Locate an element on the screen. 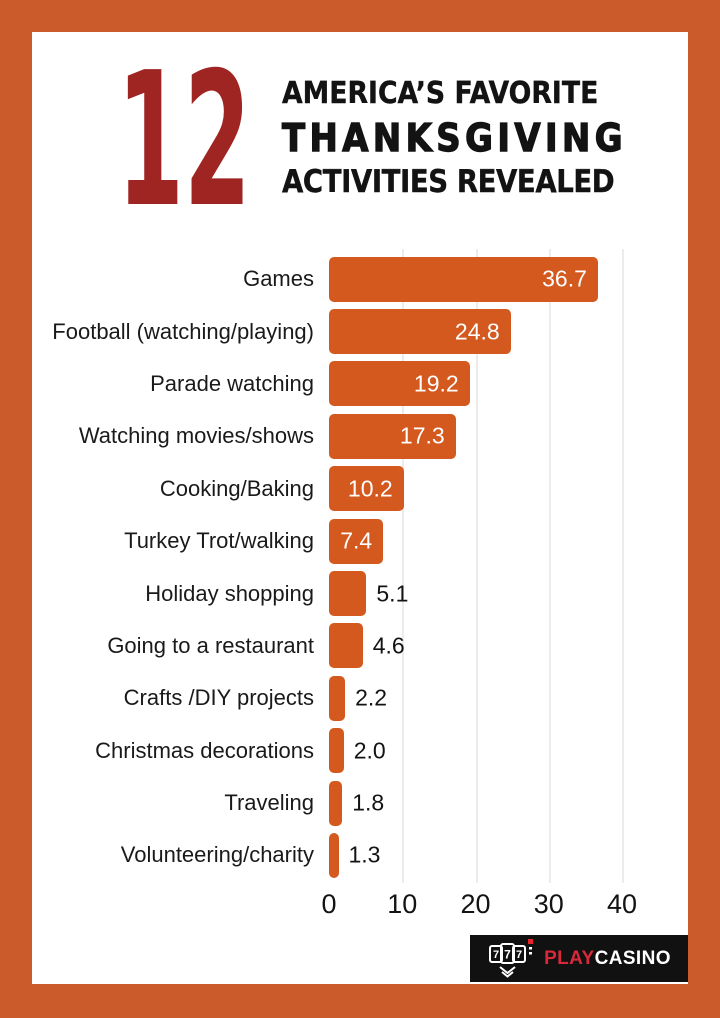 The image size is (720, 1018). chart-row: Christmas decorations 2.0 is located at coordinates (360, 751).